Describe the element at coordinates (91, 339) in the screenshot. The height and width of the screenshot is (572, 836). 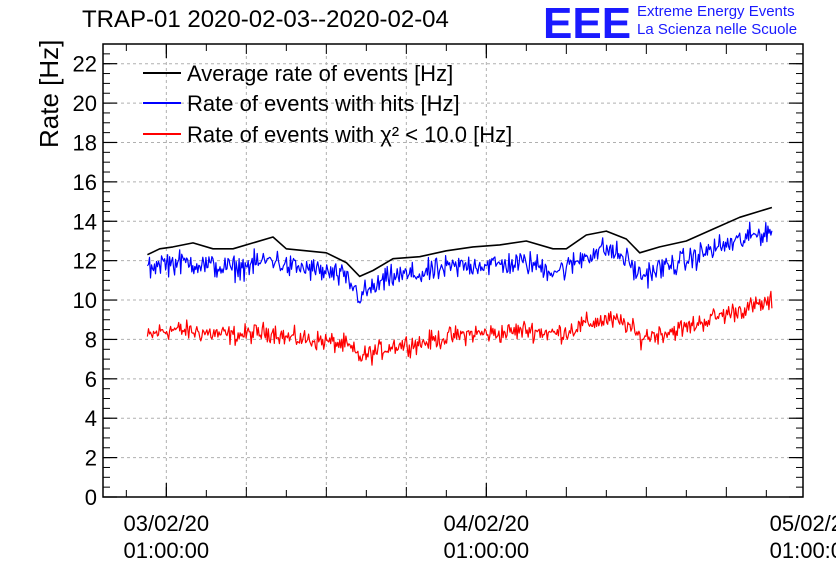
I see `y-tick-label: 8` at that location.